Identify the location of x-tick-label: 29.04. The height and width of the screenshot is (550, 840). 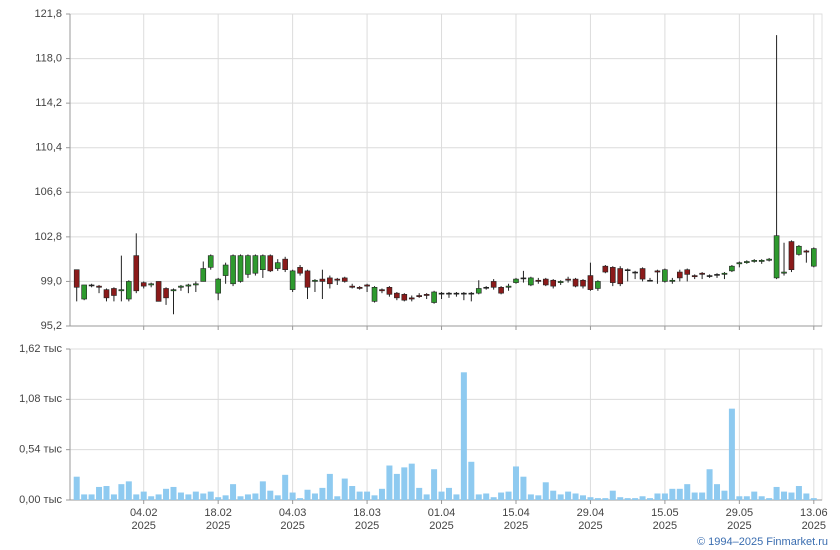
(591, 513).